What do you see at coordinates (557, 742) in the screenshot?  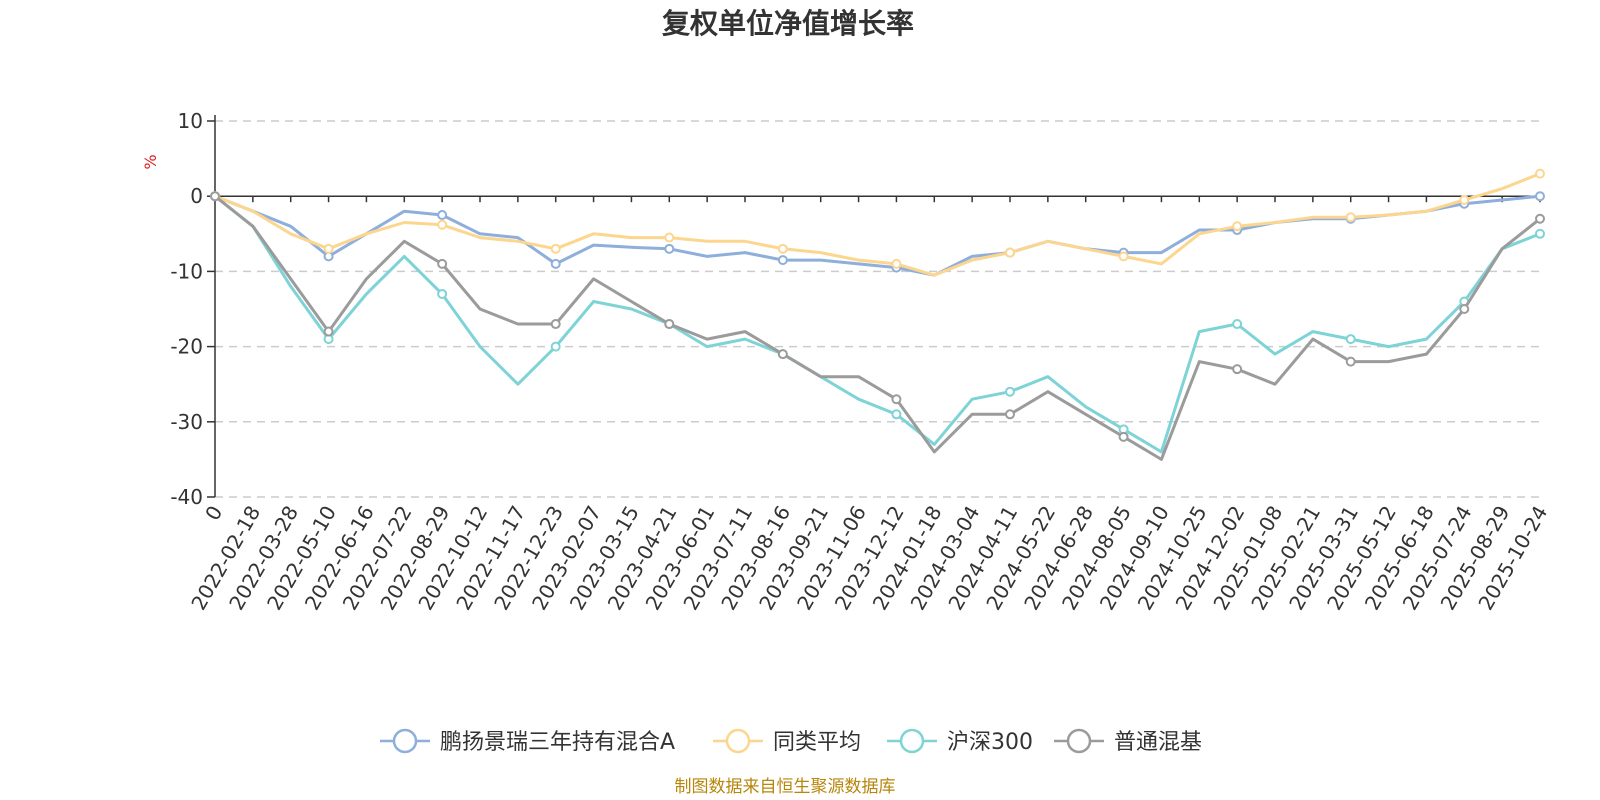 I see `legend-label: 鹏扬景瑞三年持有混合A` at bounding box center [557, 742].